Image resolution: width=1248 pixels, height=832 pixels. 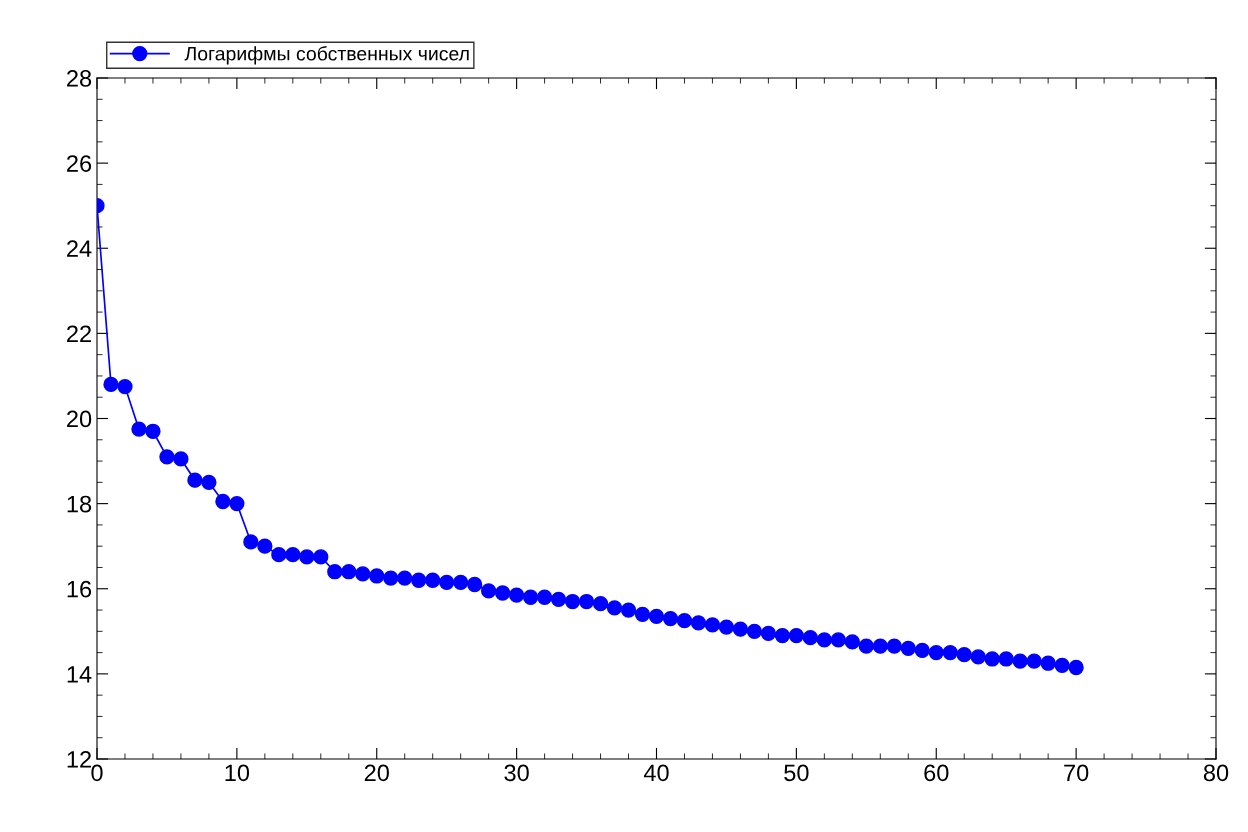 What do you see at coordinates (376, 773) in the screenshot?
I see `x-tick-label: 20` at bounding box center [376, 773].